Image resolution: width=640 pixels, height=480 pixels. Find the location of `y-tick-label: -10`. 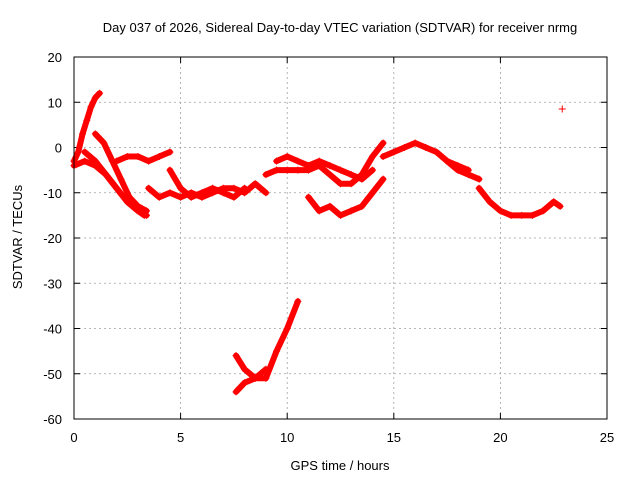

y-tick-label: -10 is located at coordinates (52, 193).